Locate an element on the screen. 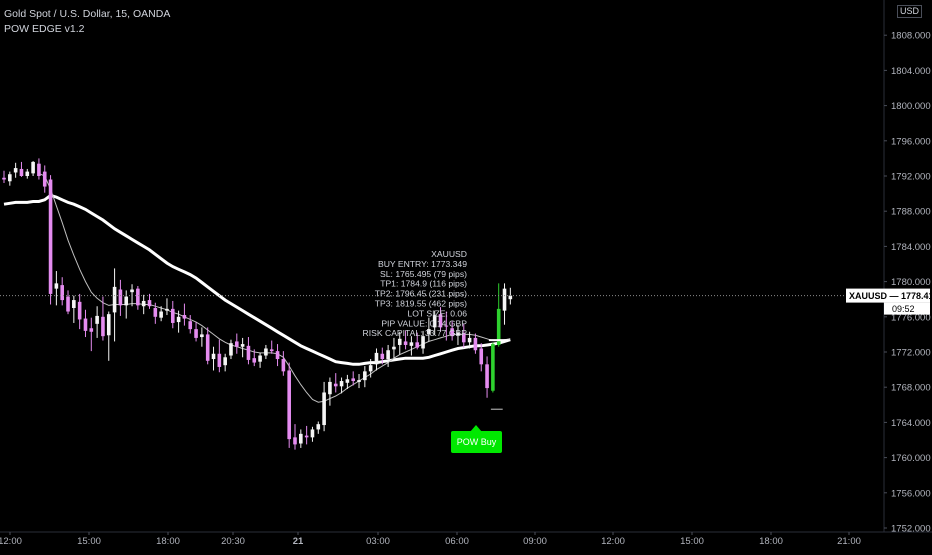 The image size is (932, 555). y-tick-label: 1800.000 is located at coordinates (911, 106).